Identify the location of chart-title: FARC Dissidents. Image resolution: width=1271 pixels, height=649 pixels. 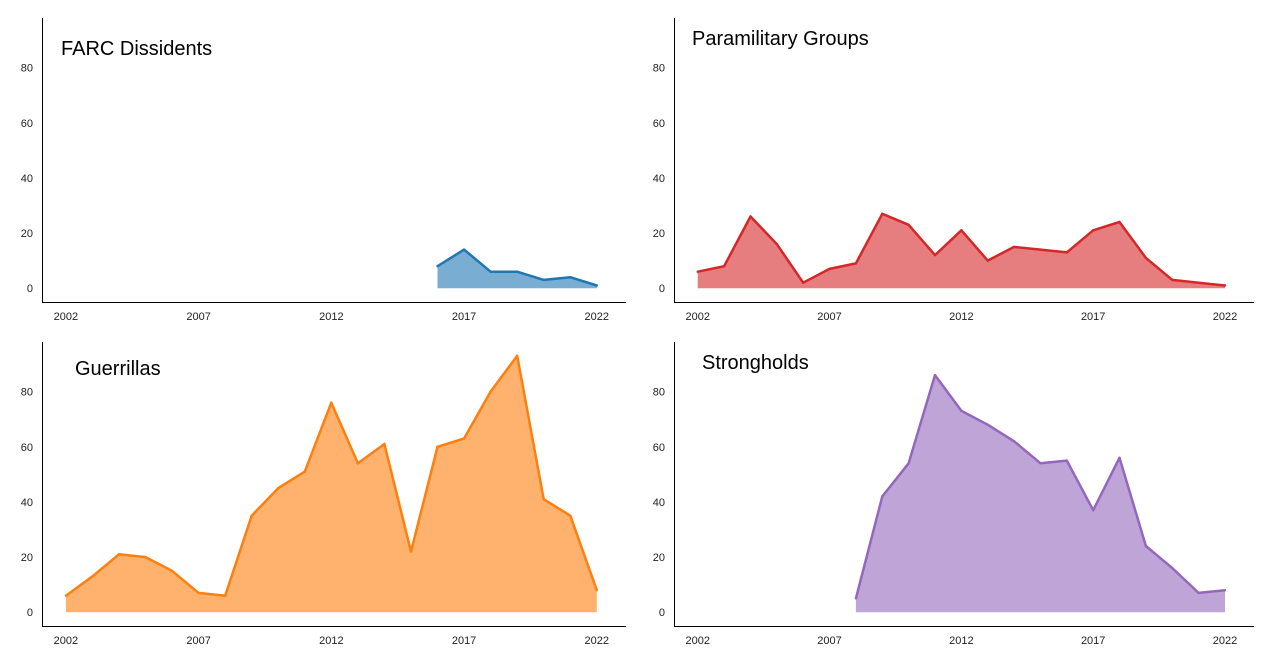
(136, 49).